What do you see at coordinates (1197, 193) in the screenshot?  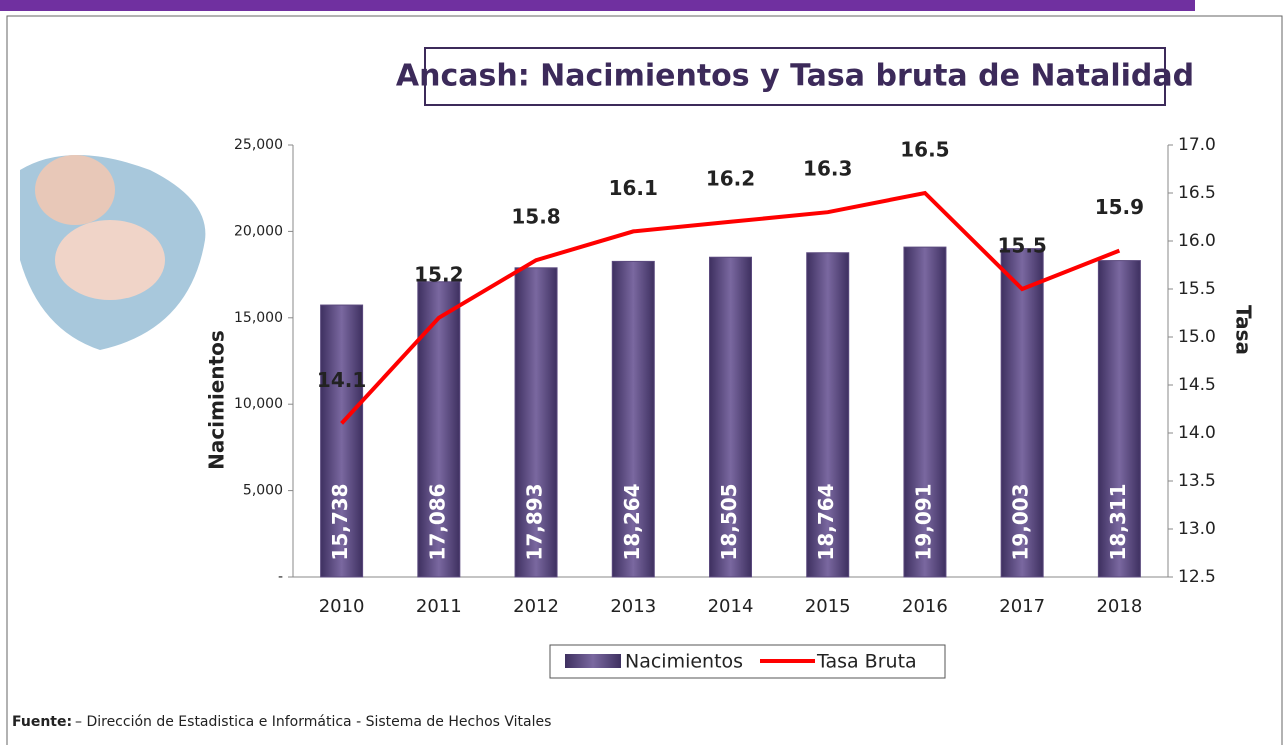 I see `y2ticks-label: 16.5` at bounding box center [1197, 193].